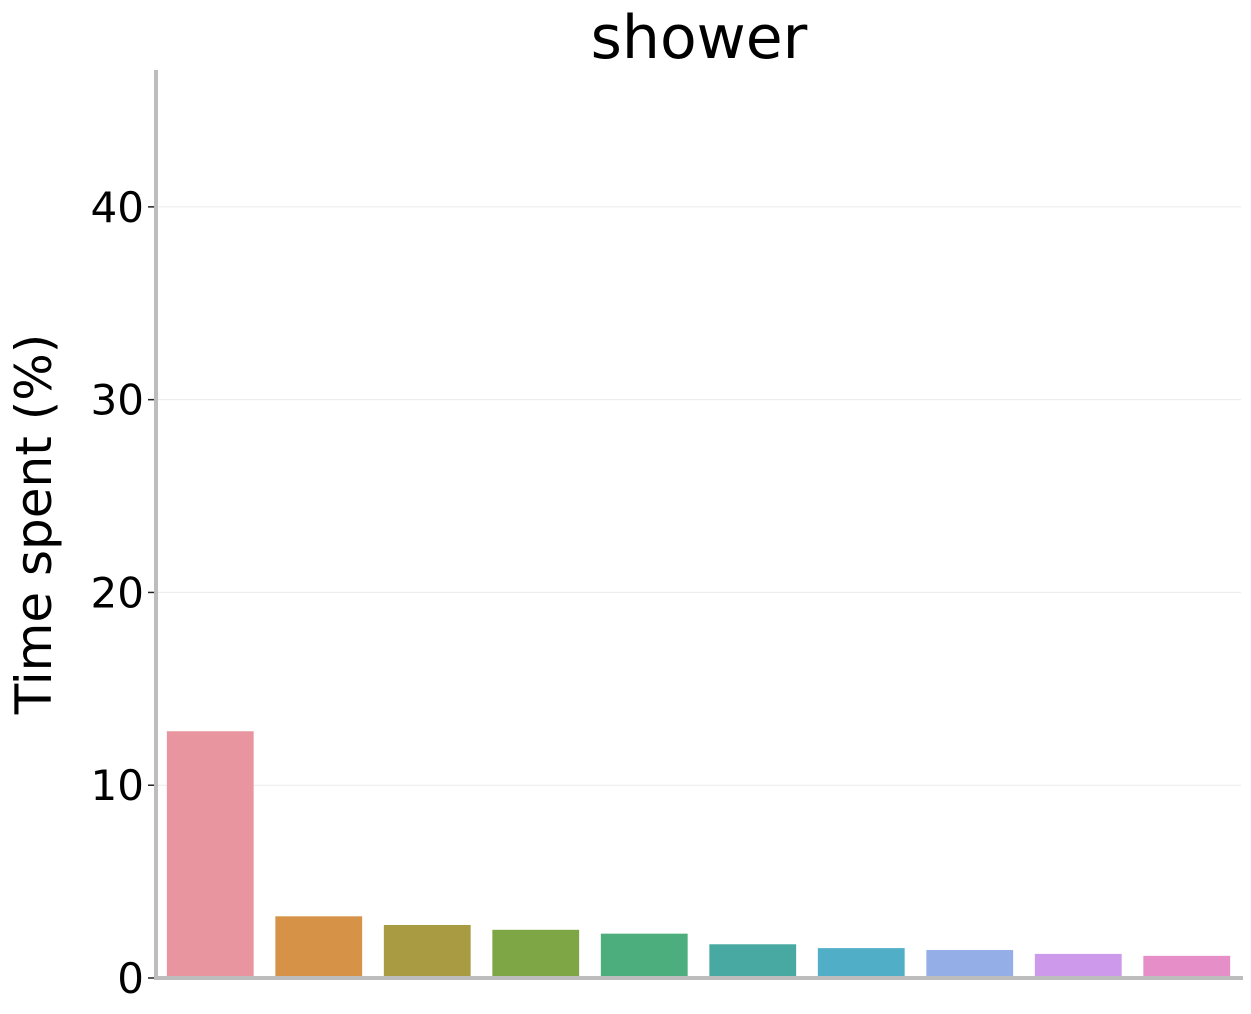 The height and width of the screenshot is (1014, 1251). I want to click on chart-title: shower, so click(699, 38).